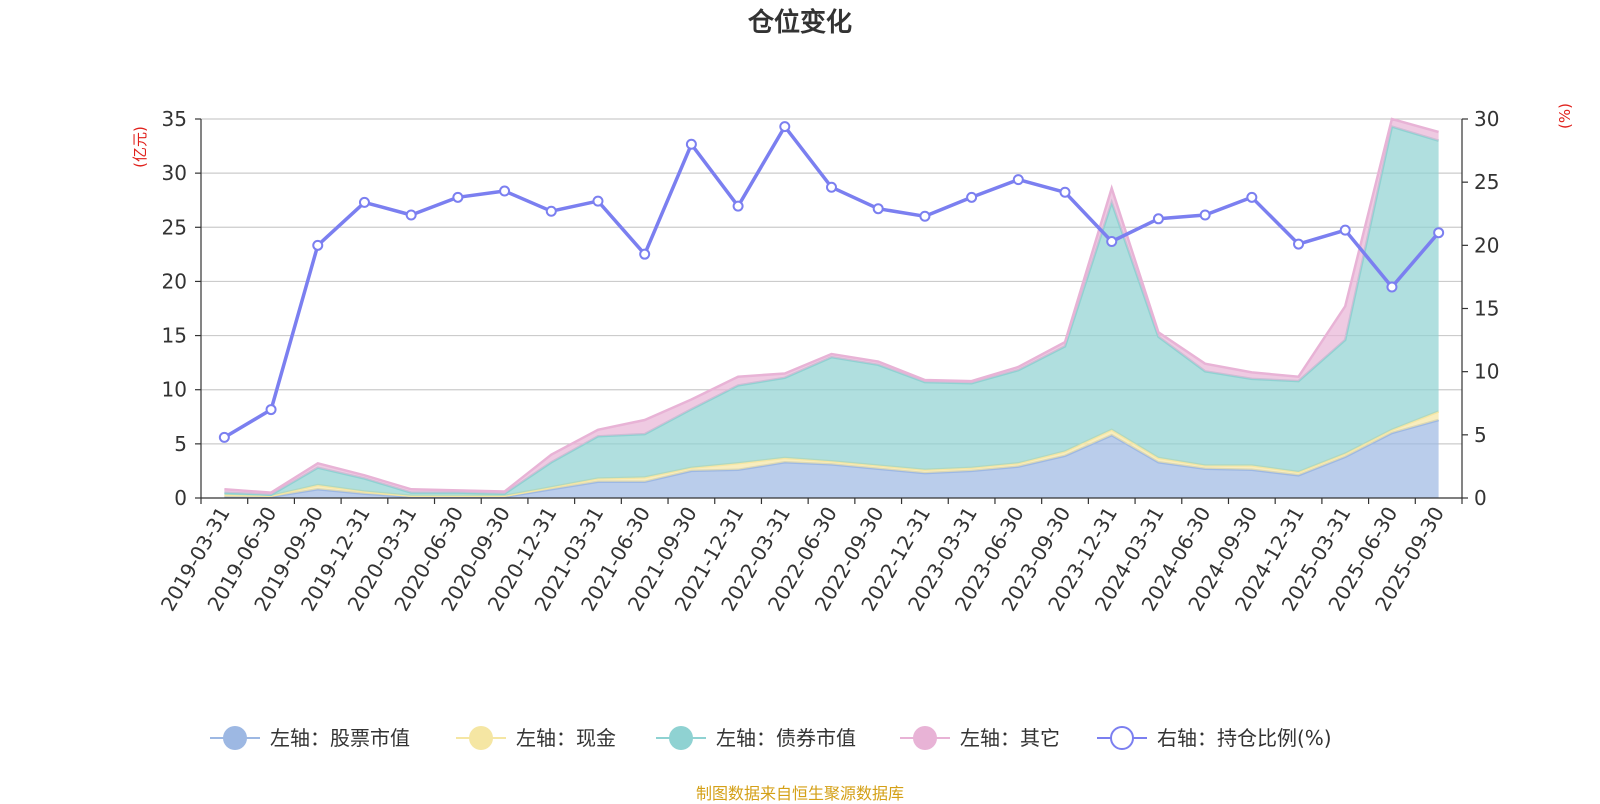 The image size is (1600, 804). Describe the element at coordinates (1486, 372) in the screenshot. I see `right-tick-label: 10` at that location.